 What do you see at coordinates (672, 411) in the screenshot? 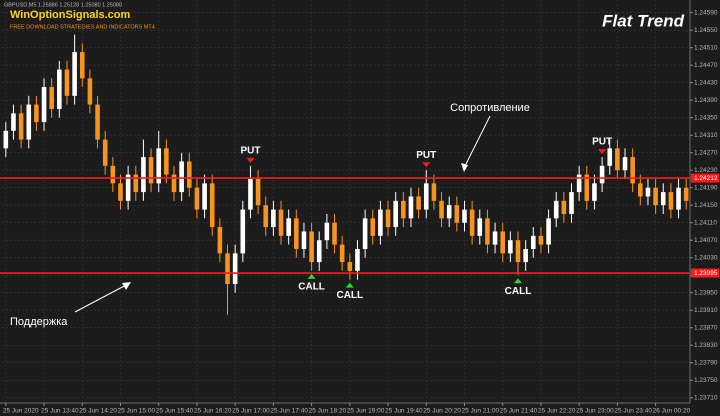
I see `x-tick-label: 26 Jun 00:20` at bounding box center [672, 411].